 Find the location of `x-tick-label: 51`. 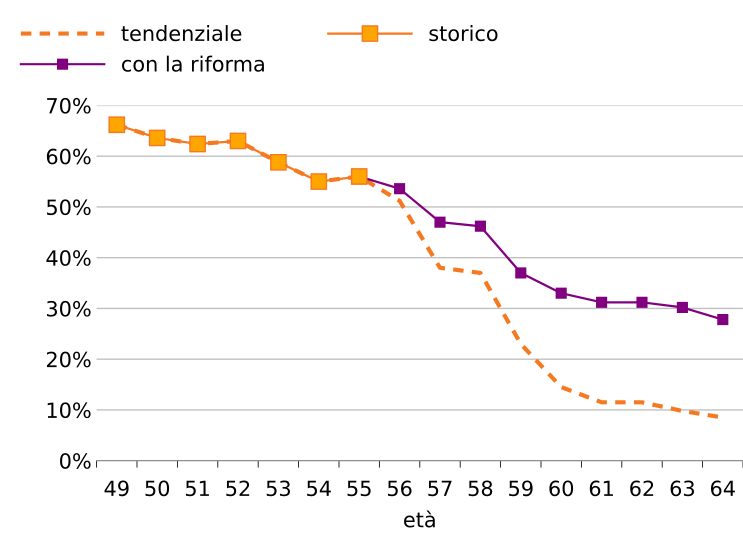

x-tick-label: 51 is located at coordinates (197, 488).